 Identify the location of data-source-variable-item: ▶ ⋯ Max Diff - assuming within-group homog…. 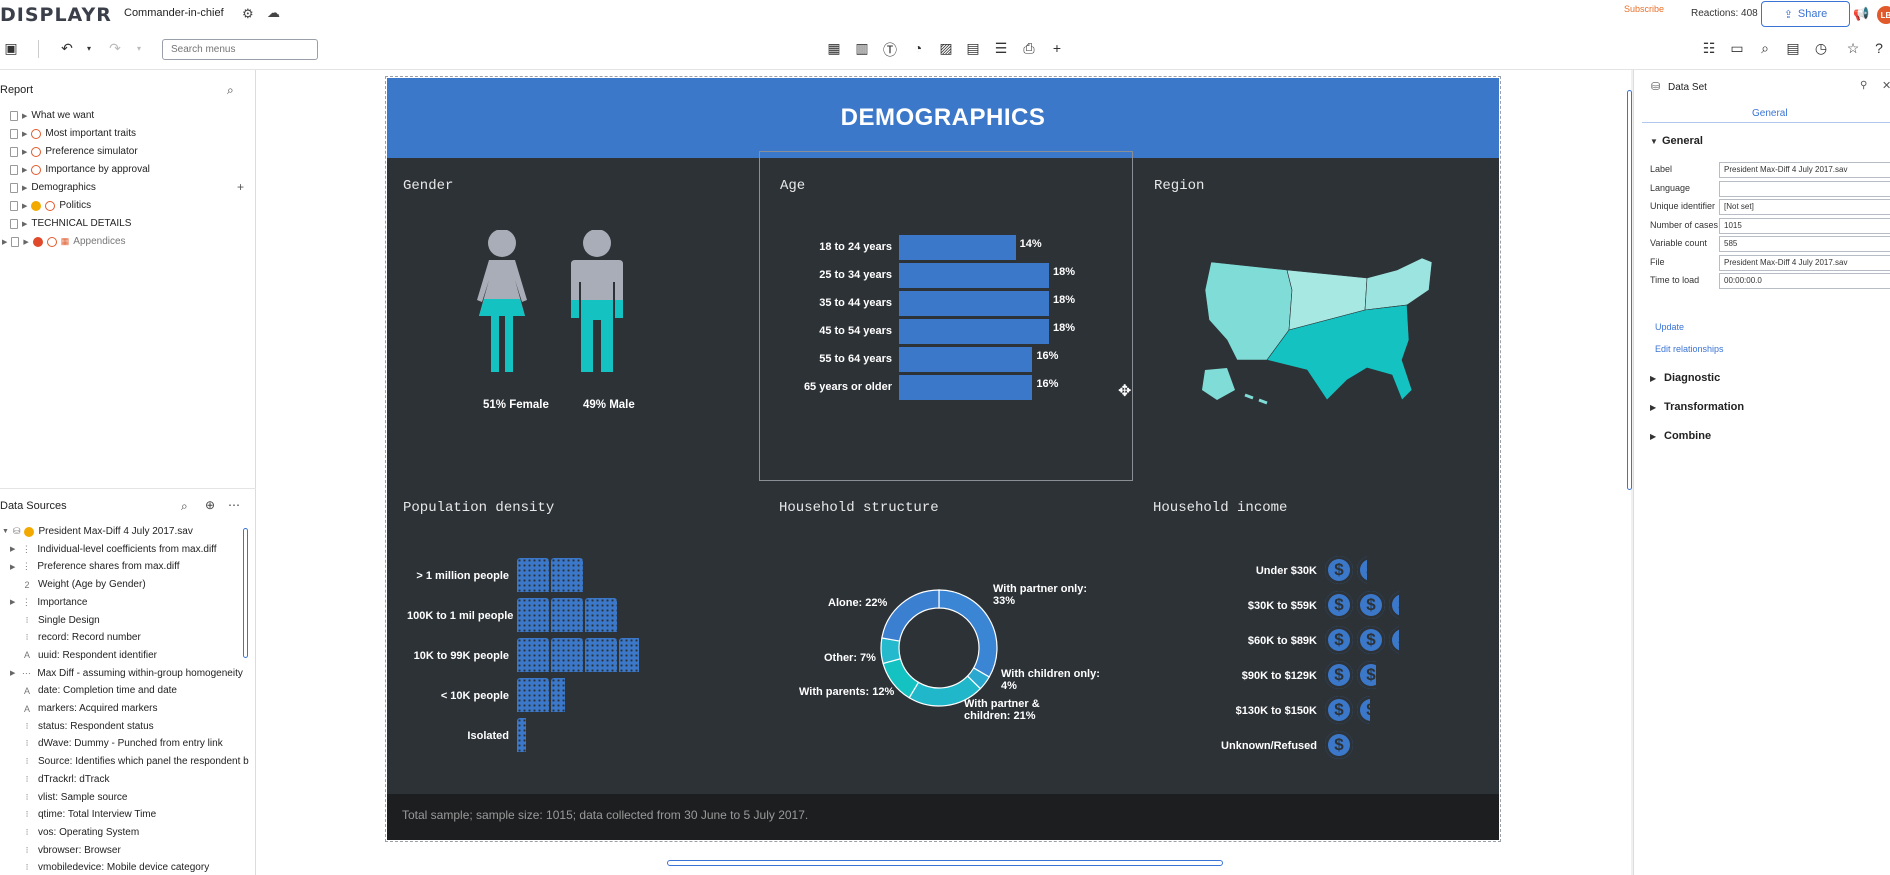
(126, 673).